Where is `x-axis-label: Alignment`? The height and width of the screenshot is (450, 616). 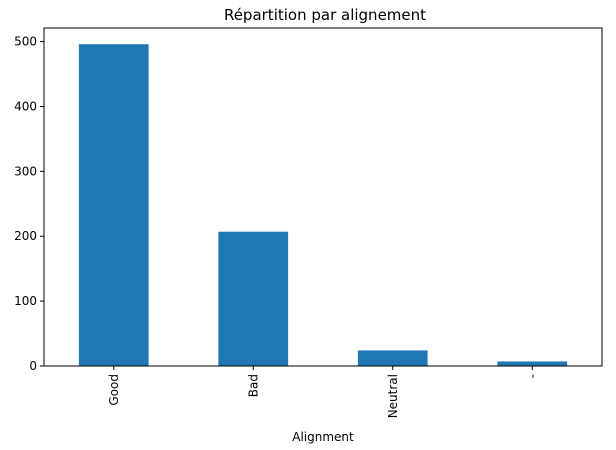 x-axis-label: Alignment is located at coordinates (323, 437).